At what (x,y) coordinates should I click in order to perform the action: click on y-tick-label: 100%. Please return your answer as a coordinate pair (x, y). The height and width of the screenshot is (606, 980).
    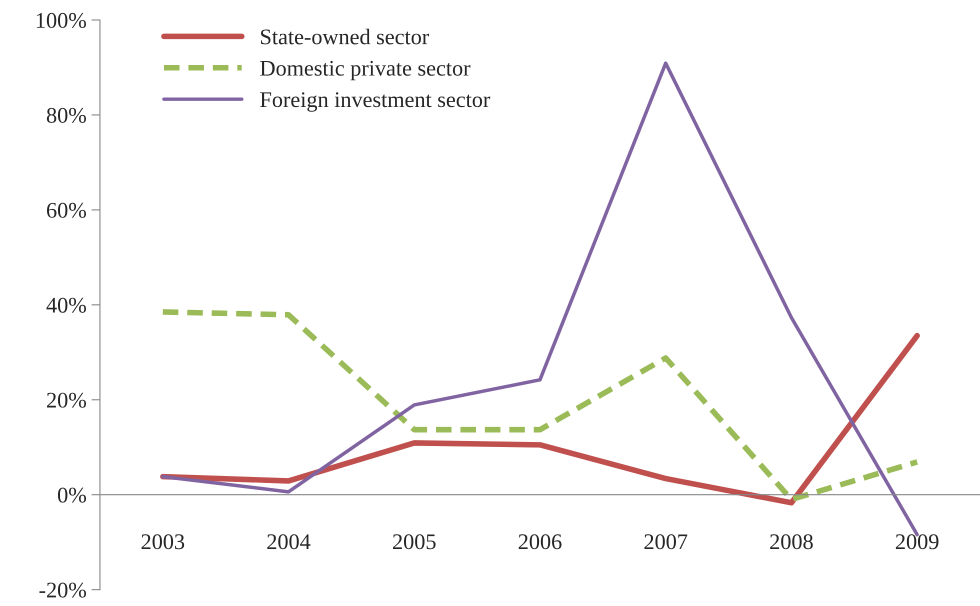
    Looking at the image, I should click on (61, 20).